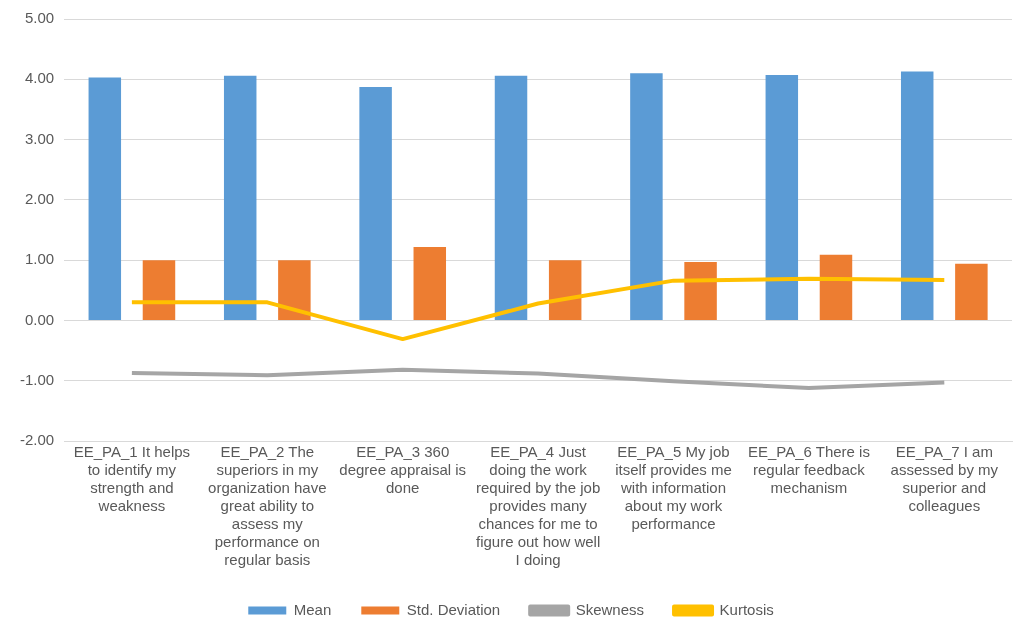  I want to click on x-tick-label: EE_PA_7 I am assessed by my superior and colleagues, so click(944, 479).